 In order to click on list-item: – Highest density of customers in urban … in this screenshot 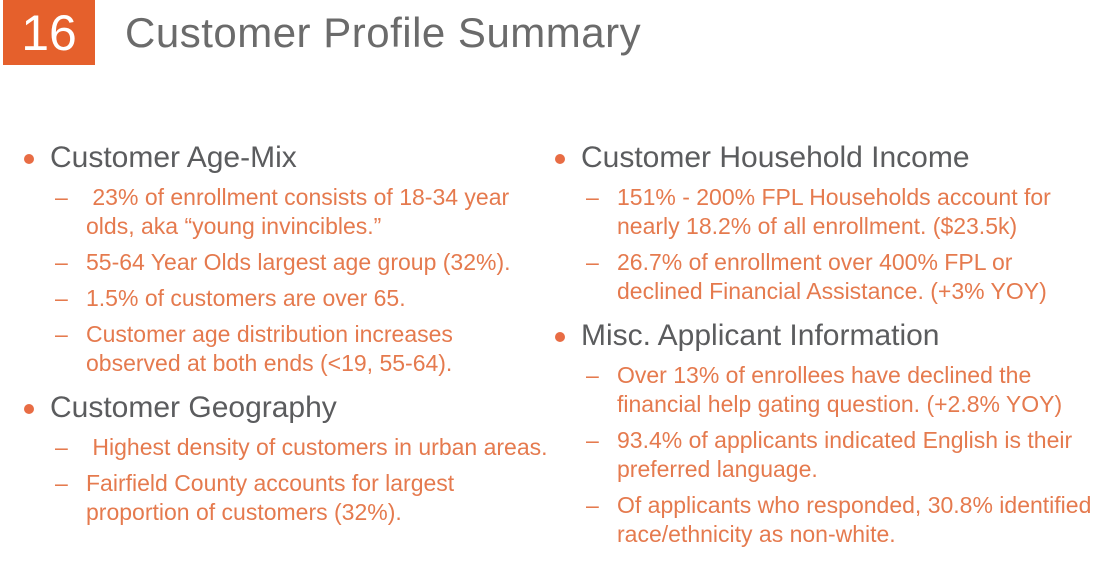, I will do `click(287, 447)`.